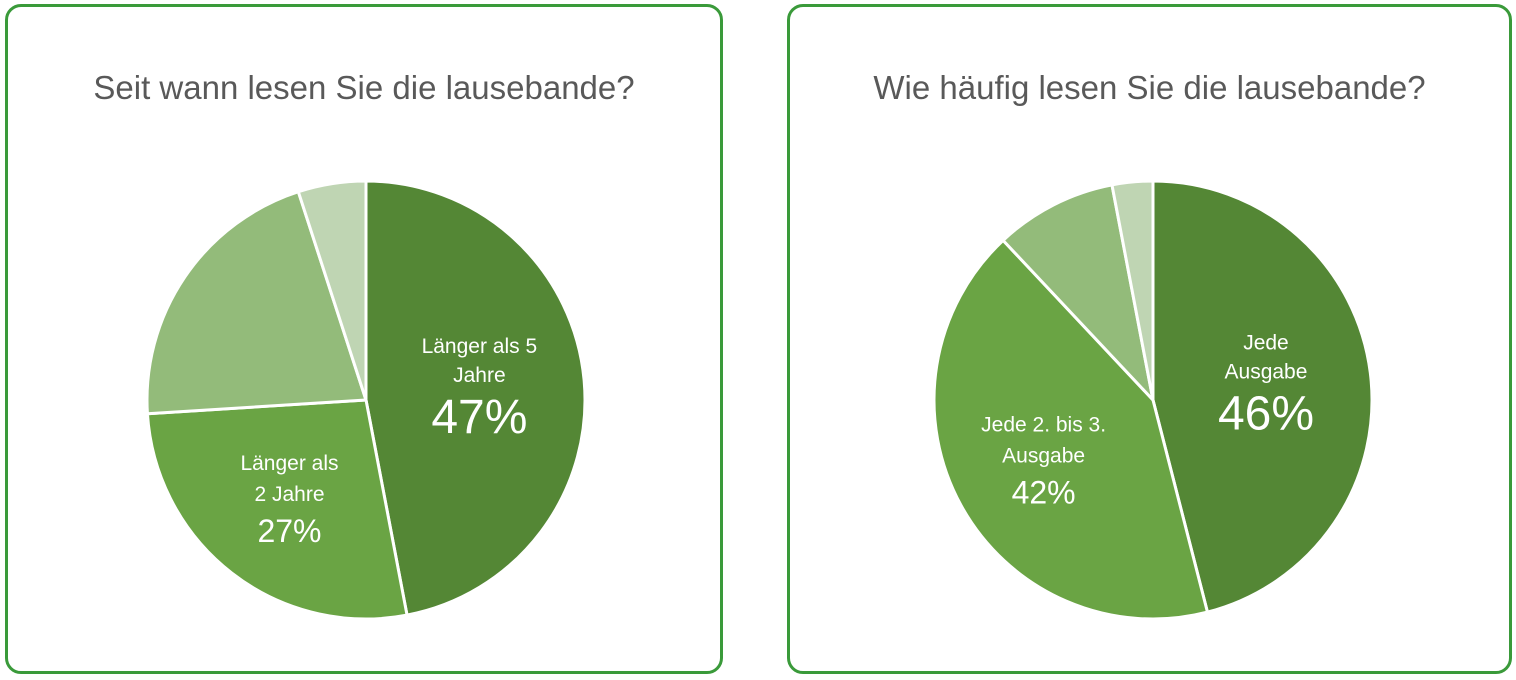  Describe the element at coordinates (479, 375) in the screenshot. I see `slice-label: Jahre` at that location.